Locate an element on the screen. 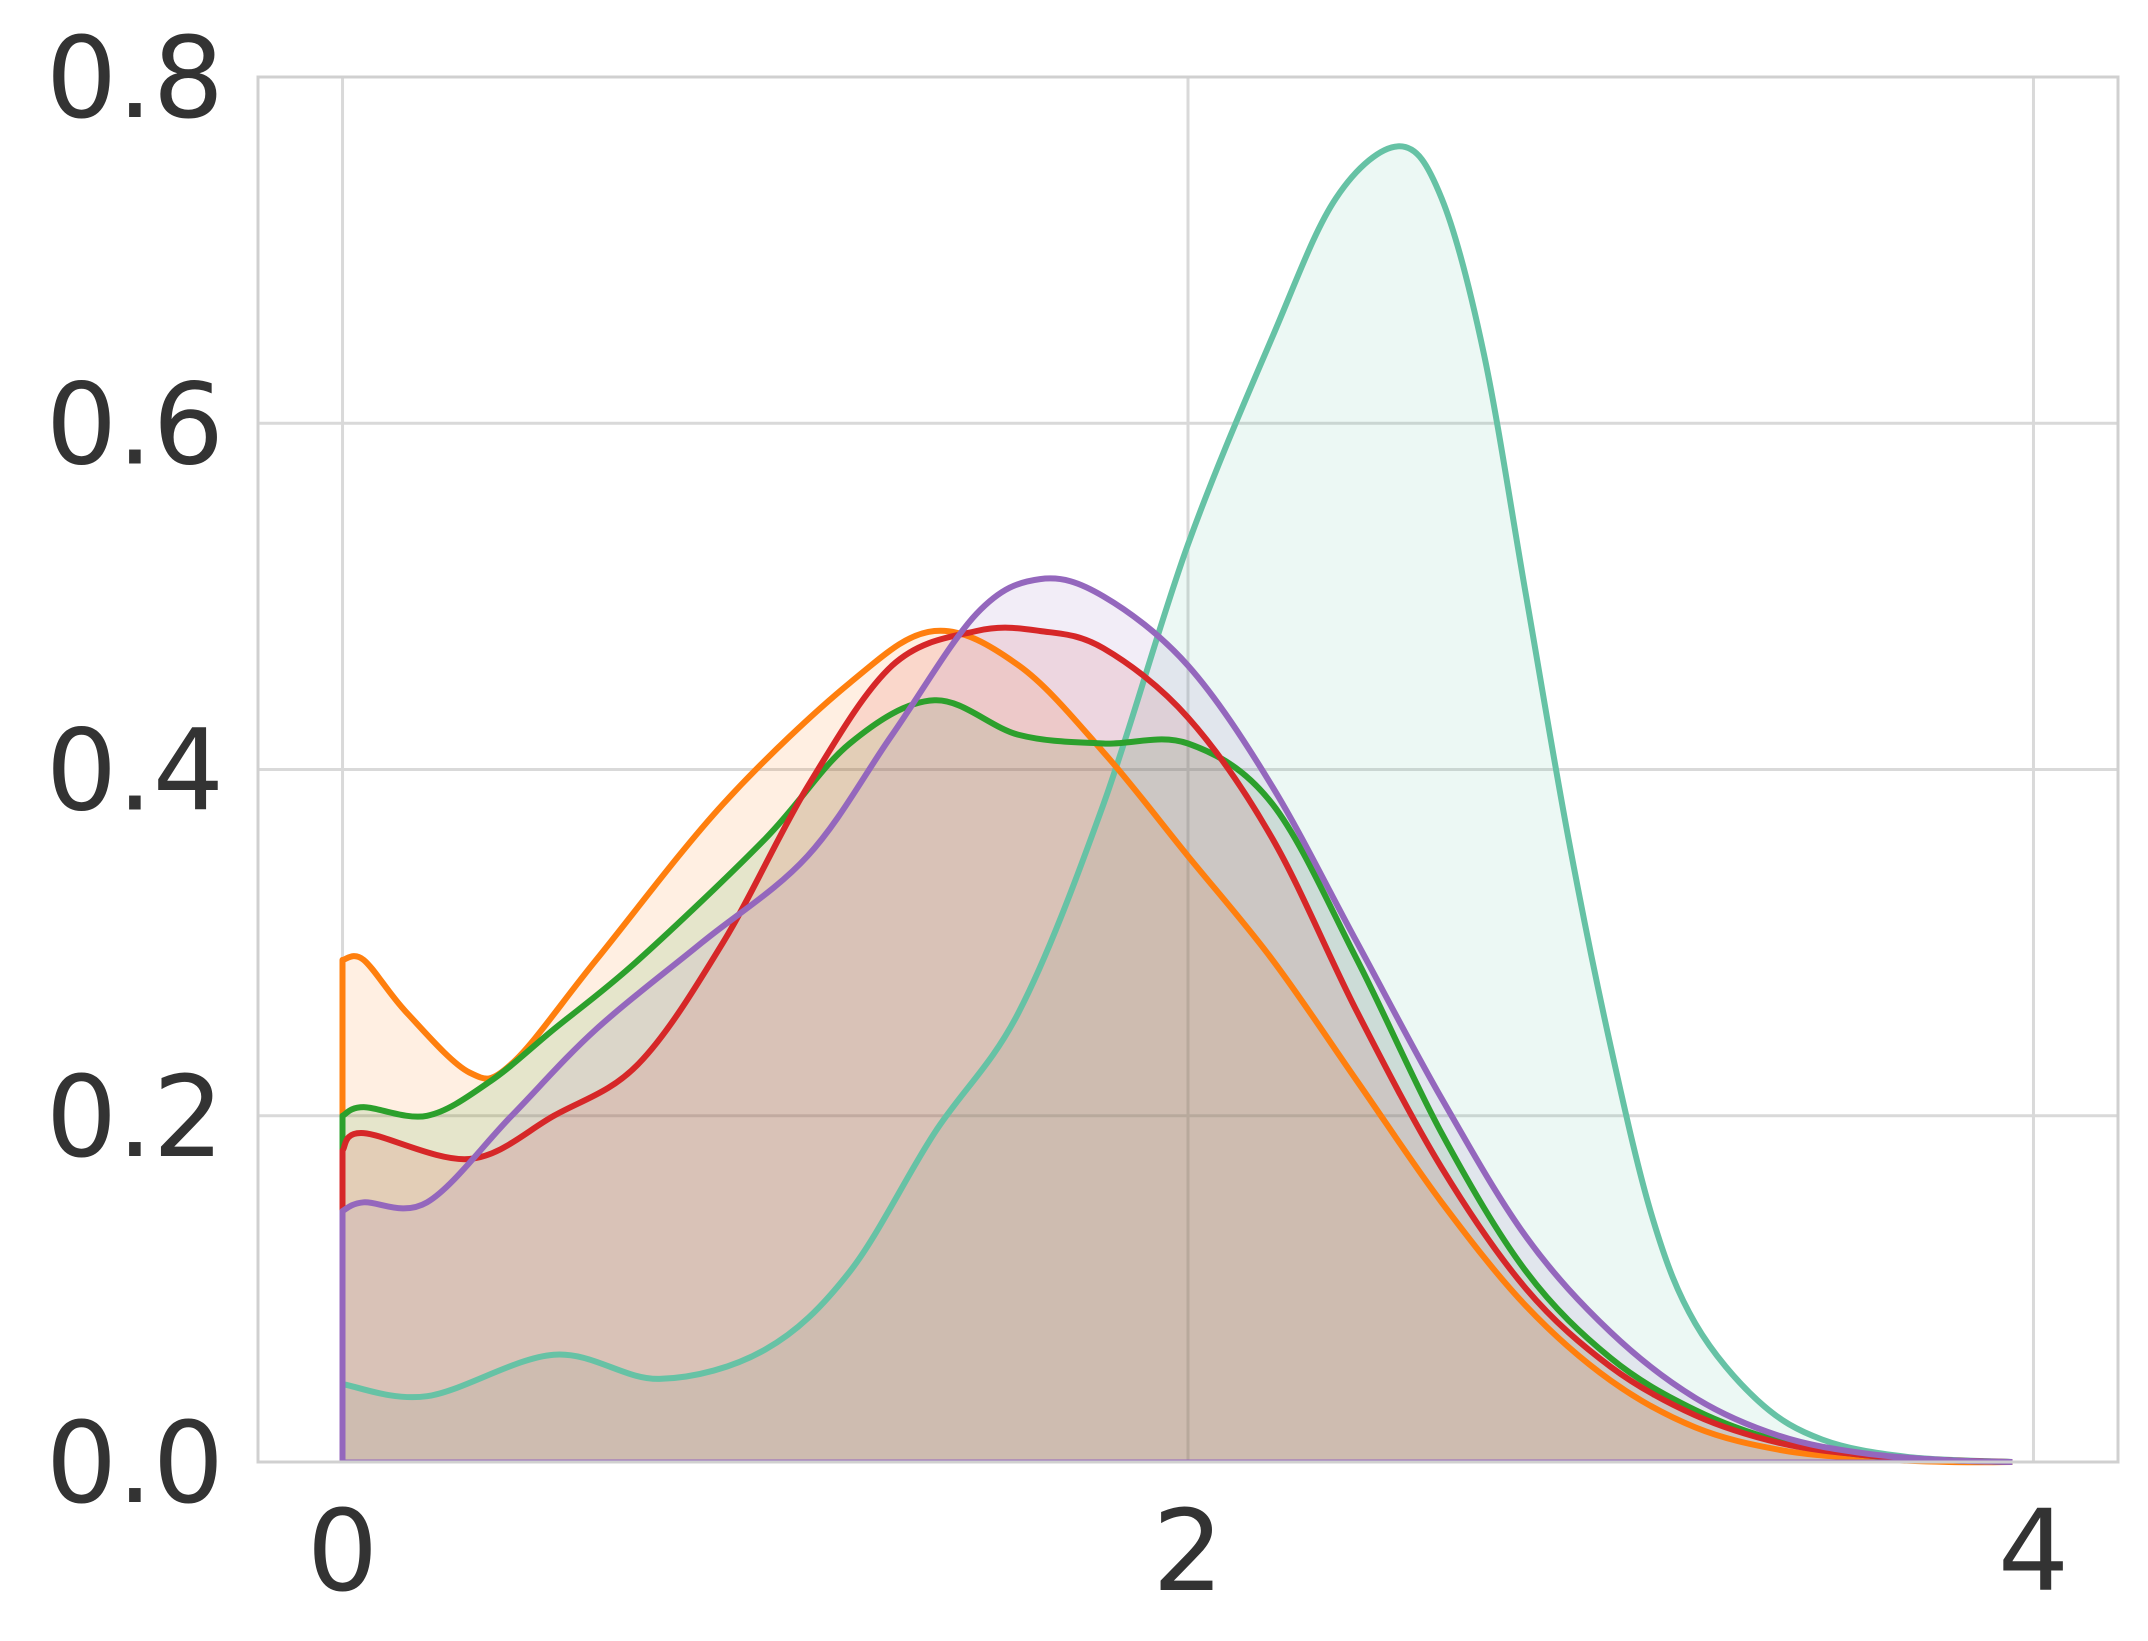  x-tick-label: 4 is located at coordinates (2033, 1552).